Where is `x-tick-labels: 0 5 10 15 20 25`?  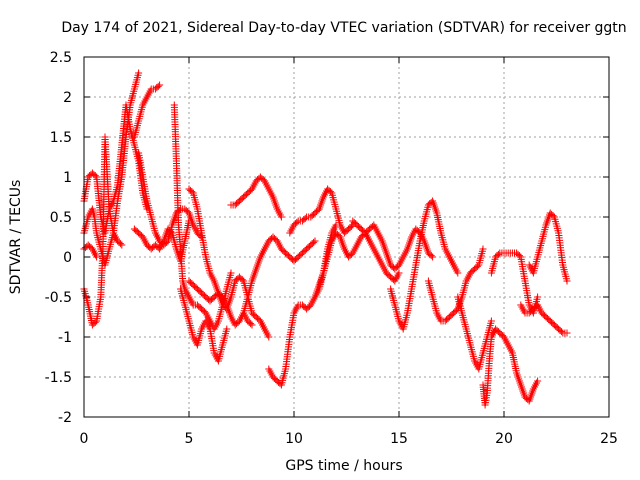
x-tick-labels: 0 5 10 15 20 25 is located at coordinates (349, 439).